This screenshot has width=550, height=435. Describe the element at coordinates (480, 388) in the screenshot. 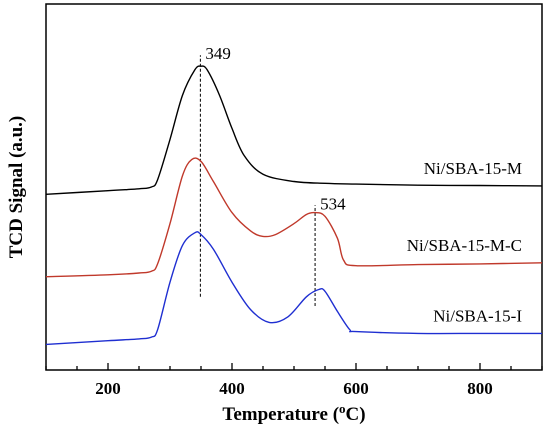

I see `x-tick-label: 800` at that location.